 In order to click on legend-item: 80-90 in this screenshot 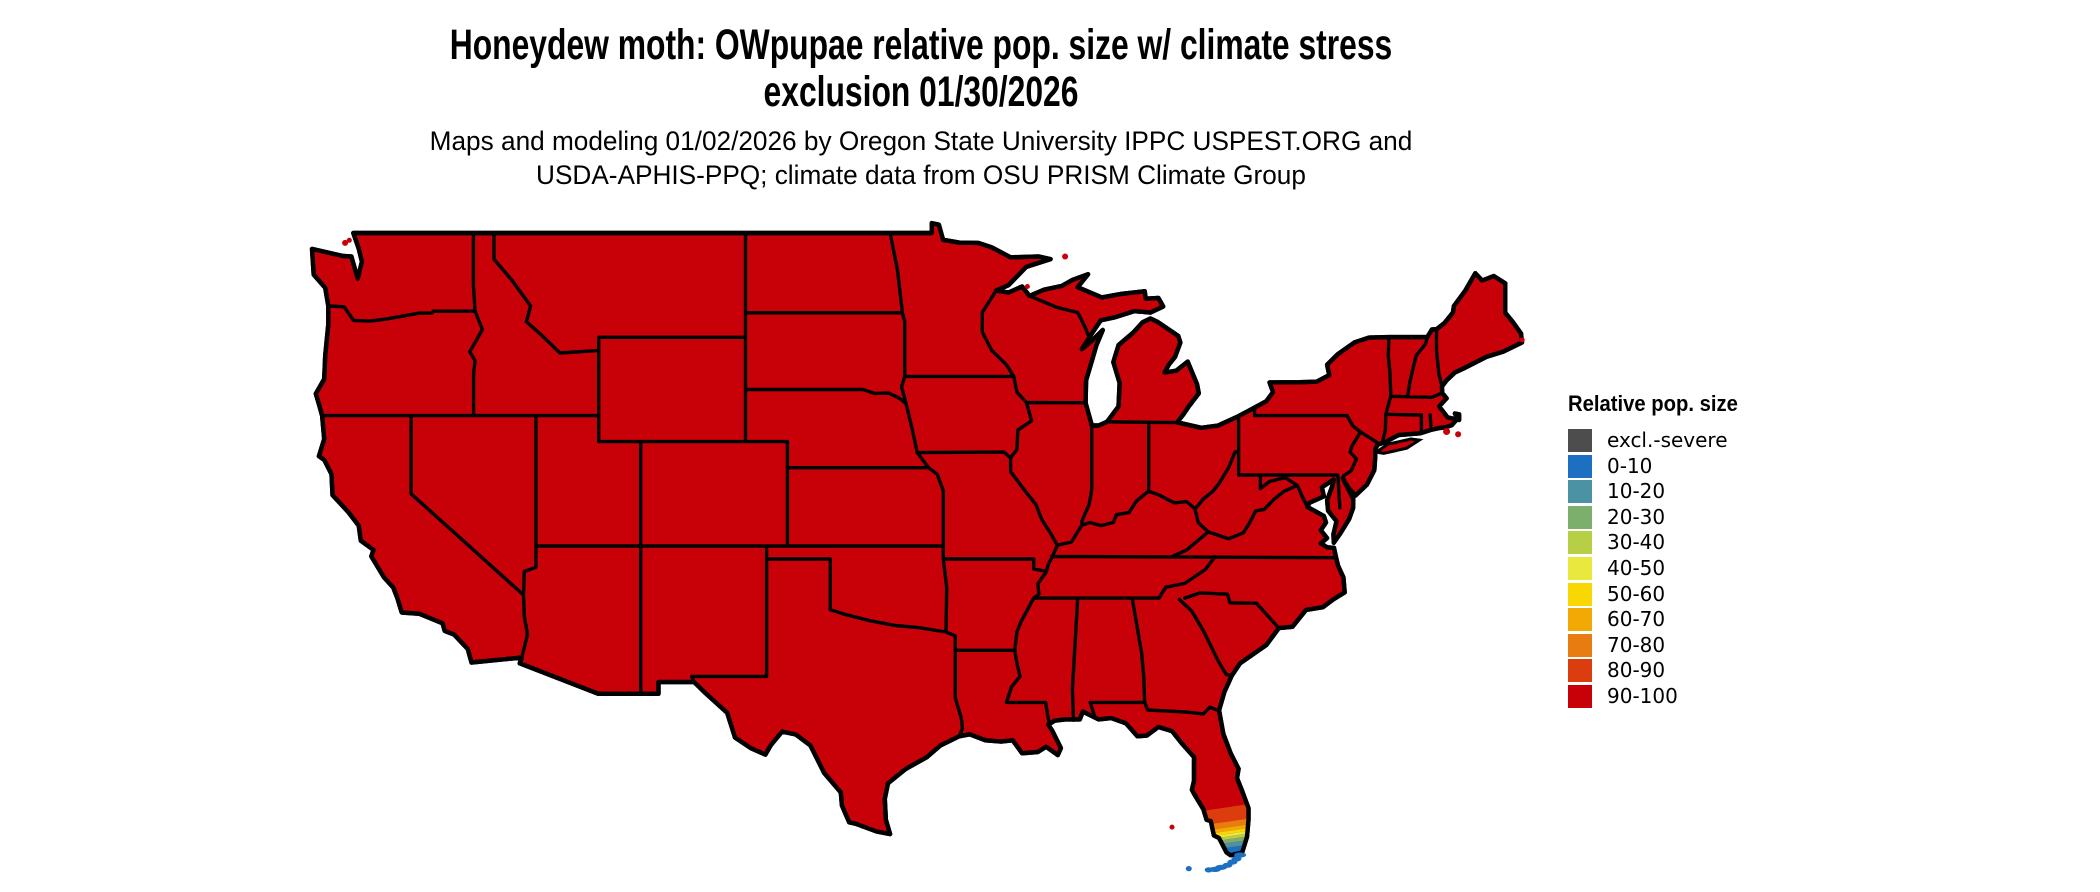, I will do `click(1733, 670)`.